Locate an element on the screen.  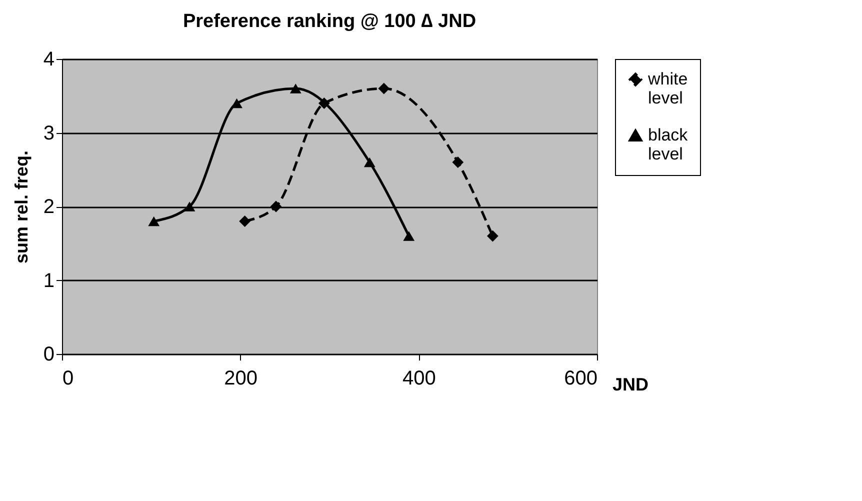
x-tick-label: 0 is located at coordinates (68, 379).